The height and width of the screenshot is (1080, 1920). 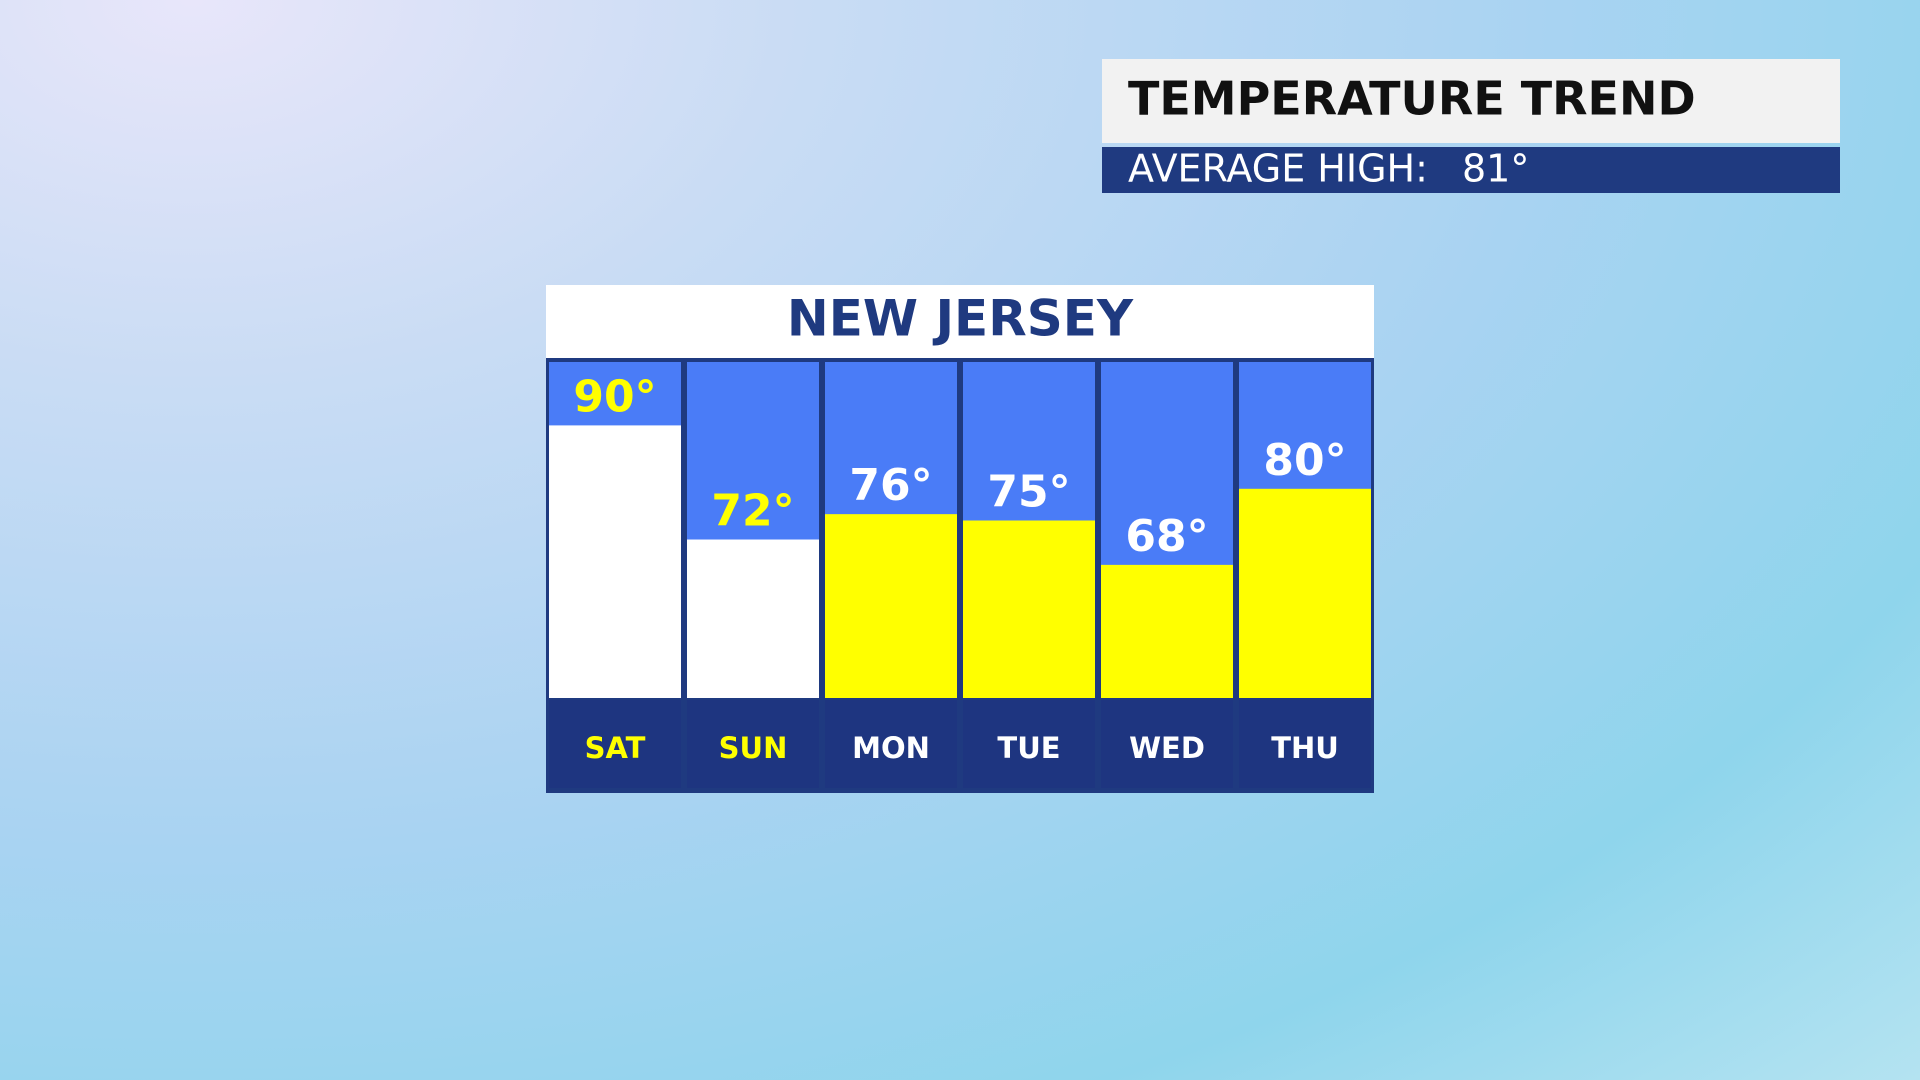 What do you see at coordinates (1278, 169) in the screenshot?
I see `header-subtitle: AVERAGE HIGH:` at bounding box center [1278, 169].